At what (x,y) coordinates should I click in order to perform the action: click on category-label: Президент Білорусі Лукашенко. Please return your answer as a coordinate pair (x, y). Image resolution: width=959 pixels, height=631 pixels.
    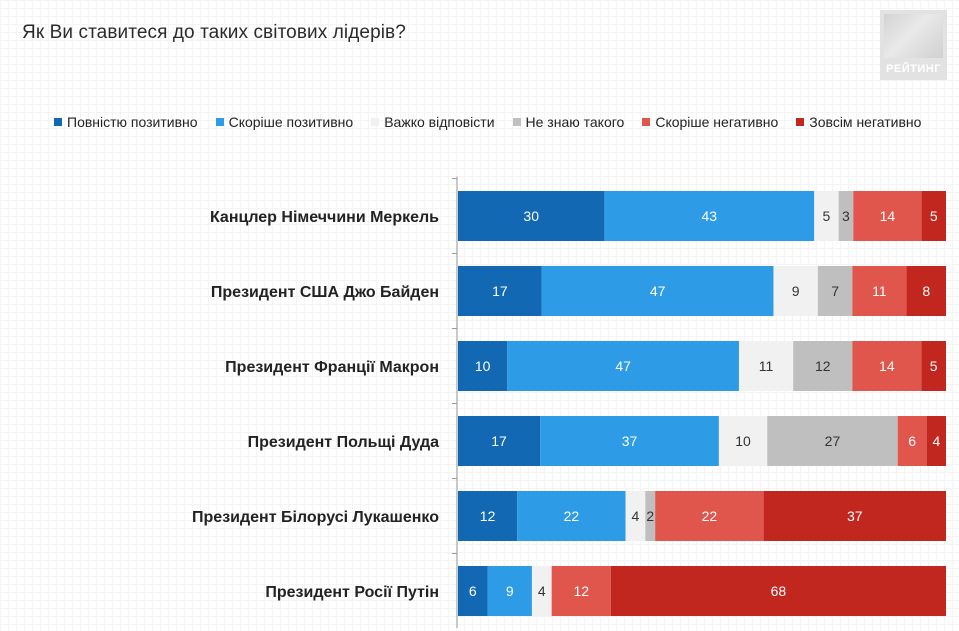
    Looking at the image, I should click on (315, 517).